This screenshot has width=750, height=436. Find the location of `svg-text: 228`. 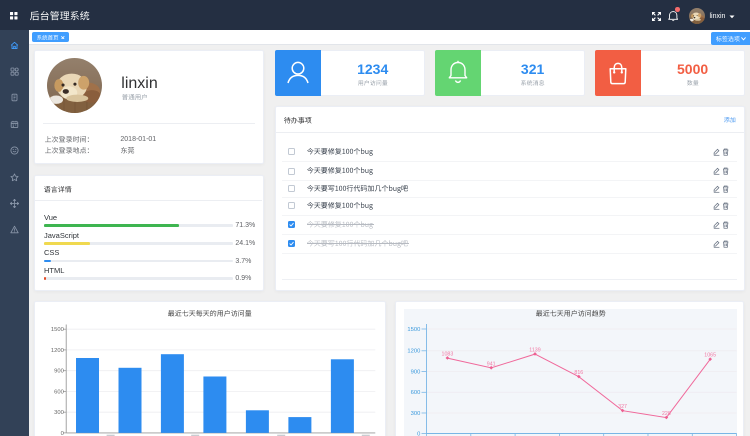

svg-text: 228 is located at coordinates (666, 414).